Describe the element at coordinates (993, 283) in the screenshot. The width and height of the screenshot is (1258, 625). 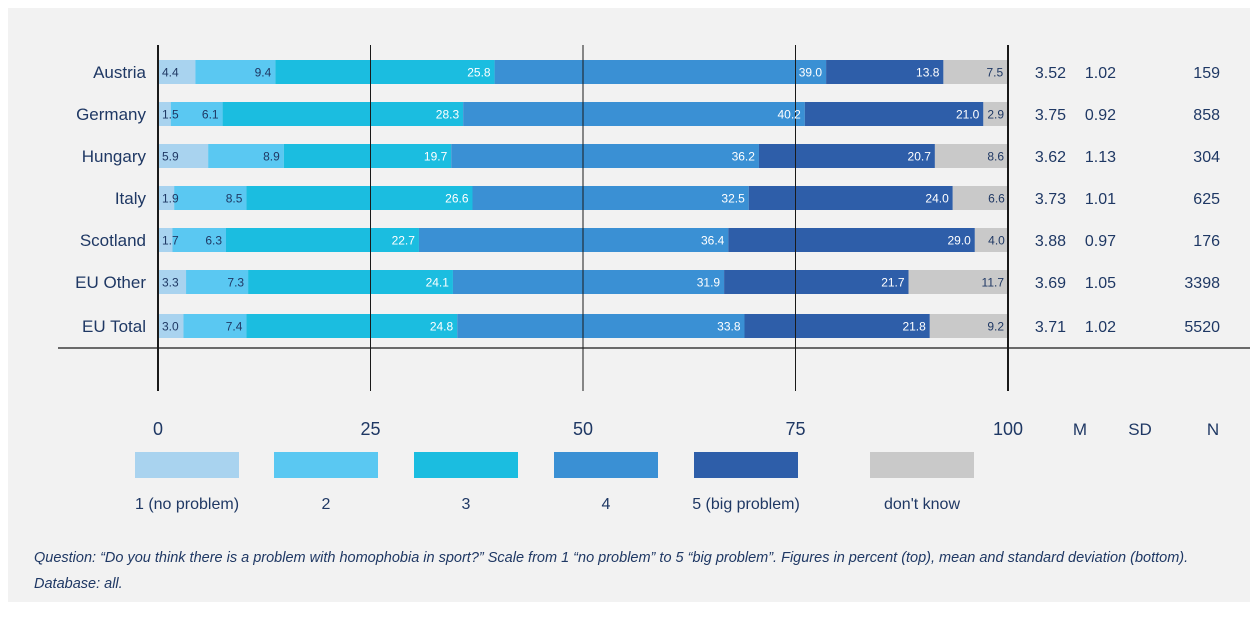
I see `bar-value-label: 11.7` at that location.